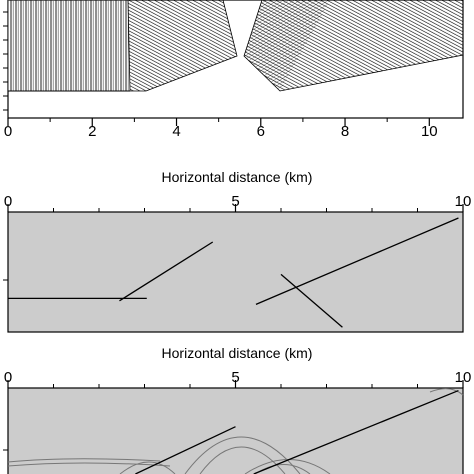 The height and width of the screenshot is (474, 474). What do you see at coordinates (92, 131) in the screenshot?
I see `panel1-tick-label: 2` at bounding box center [92, 131].